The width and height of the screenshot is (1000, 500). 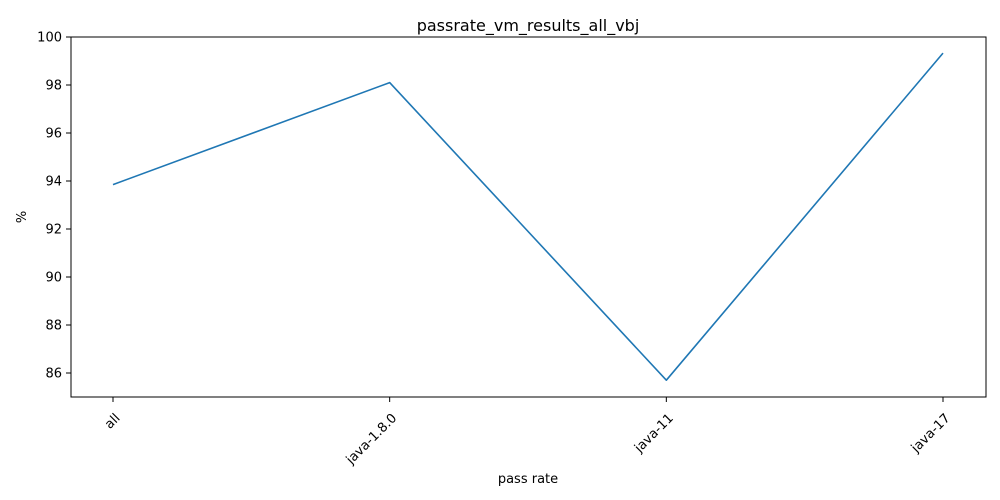 What do you see at coordinates (528, 479) in the screenshot?
I see `x-axis-label: pass rate` at bounding box center [528, 479].